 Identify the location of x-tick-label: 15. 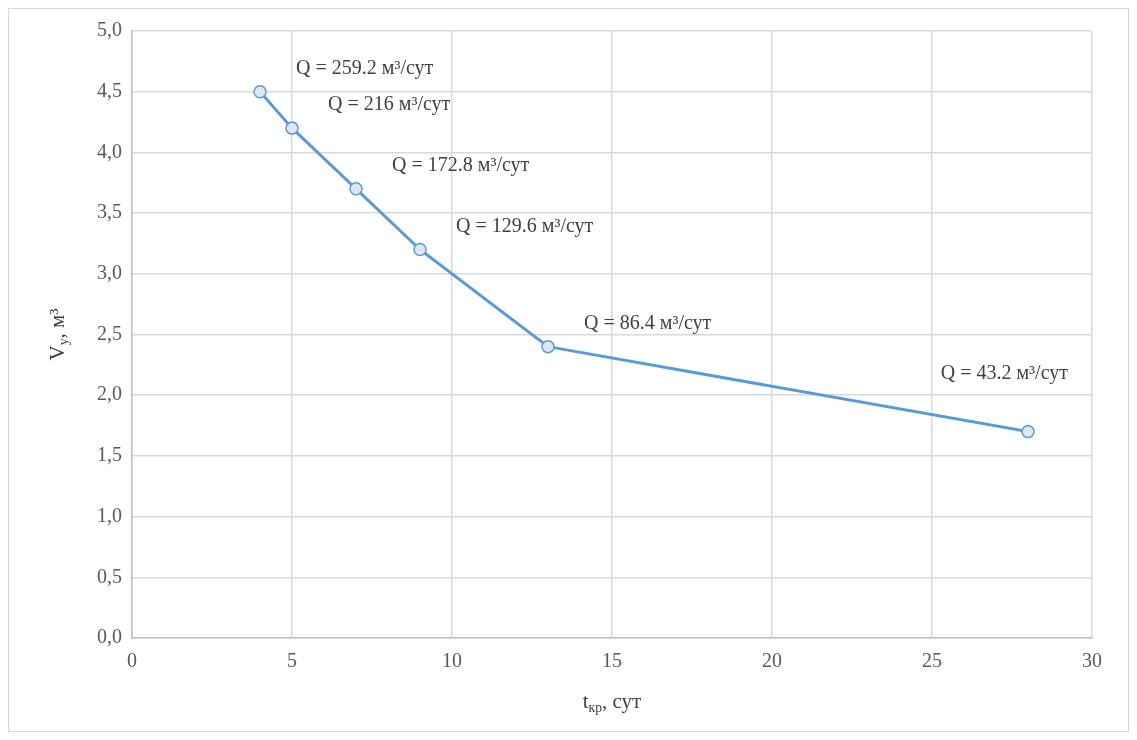
(612, 660).